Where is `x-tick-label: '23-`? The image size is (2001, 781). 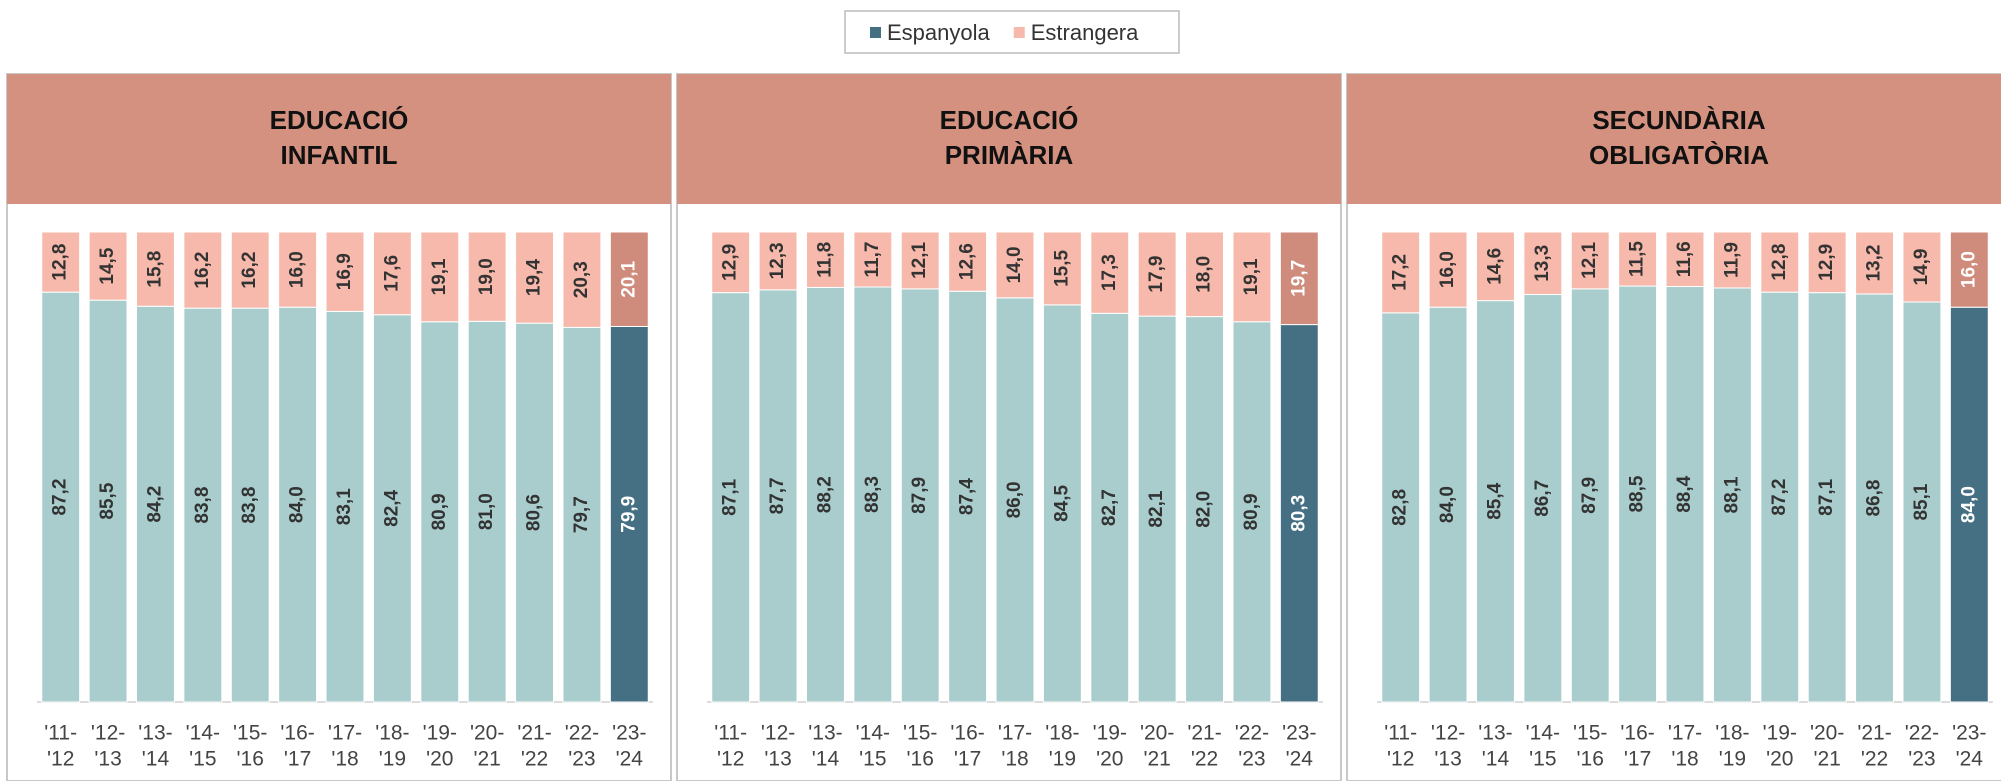 x-tick-label: '23- is located at coordinates (1299, 733).